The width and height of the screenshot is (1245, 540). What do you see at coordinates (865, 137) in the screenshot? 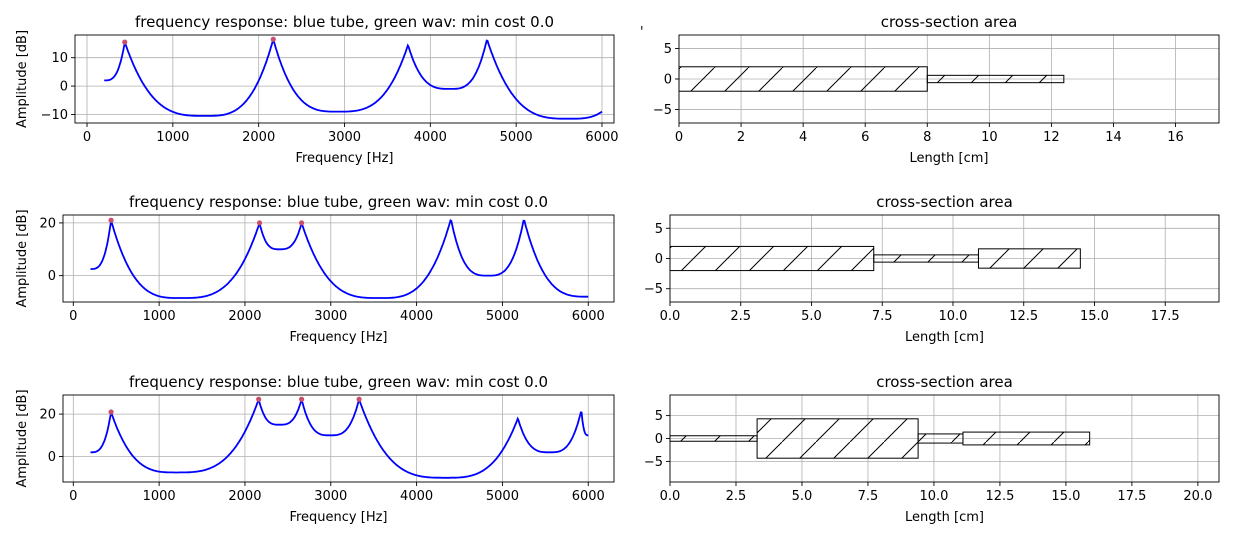
I see `x-tick-label: 6` at bounding box center [865, 137].